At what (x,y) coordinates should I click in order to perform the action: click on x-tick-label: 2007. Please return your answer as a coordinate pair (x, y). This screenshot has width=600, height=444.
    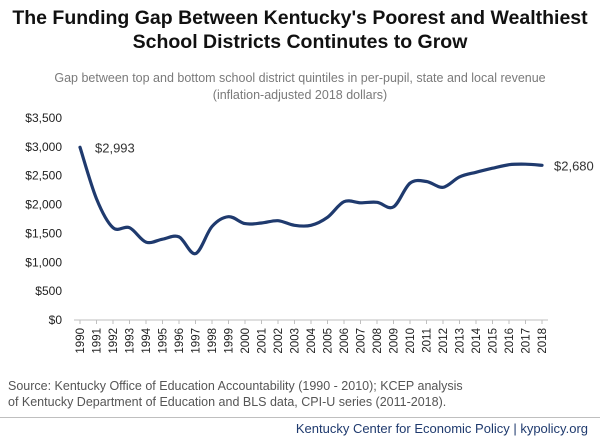
    Looking at the image, I should click on (362, 341).